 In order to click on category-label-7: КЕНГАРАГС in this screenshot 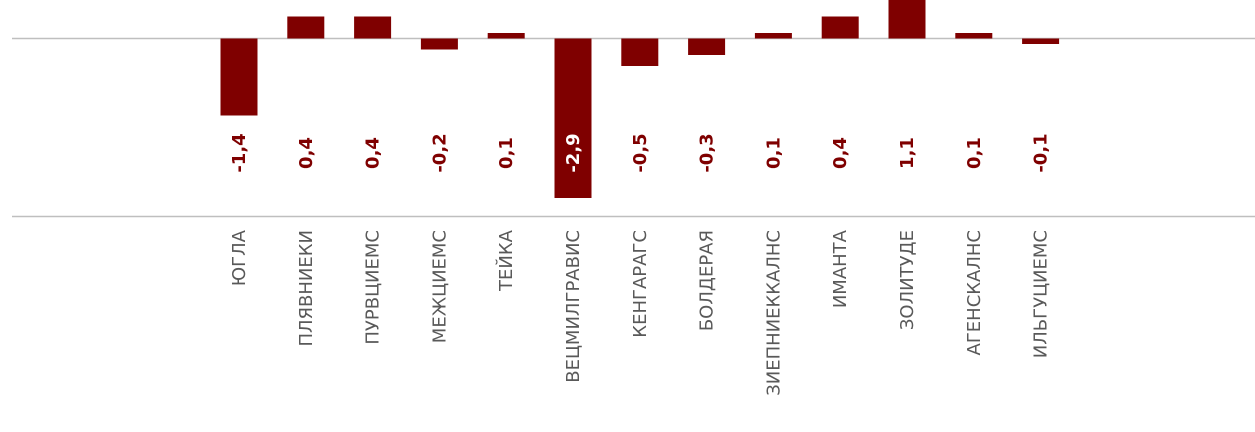, I will do `click(640, 284)`.